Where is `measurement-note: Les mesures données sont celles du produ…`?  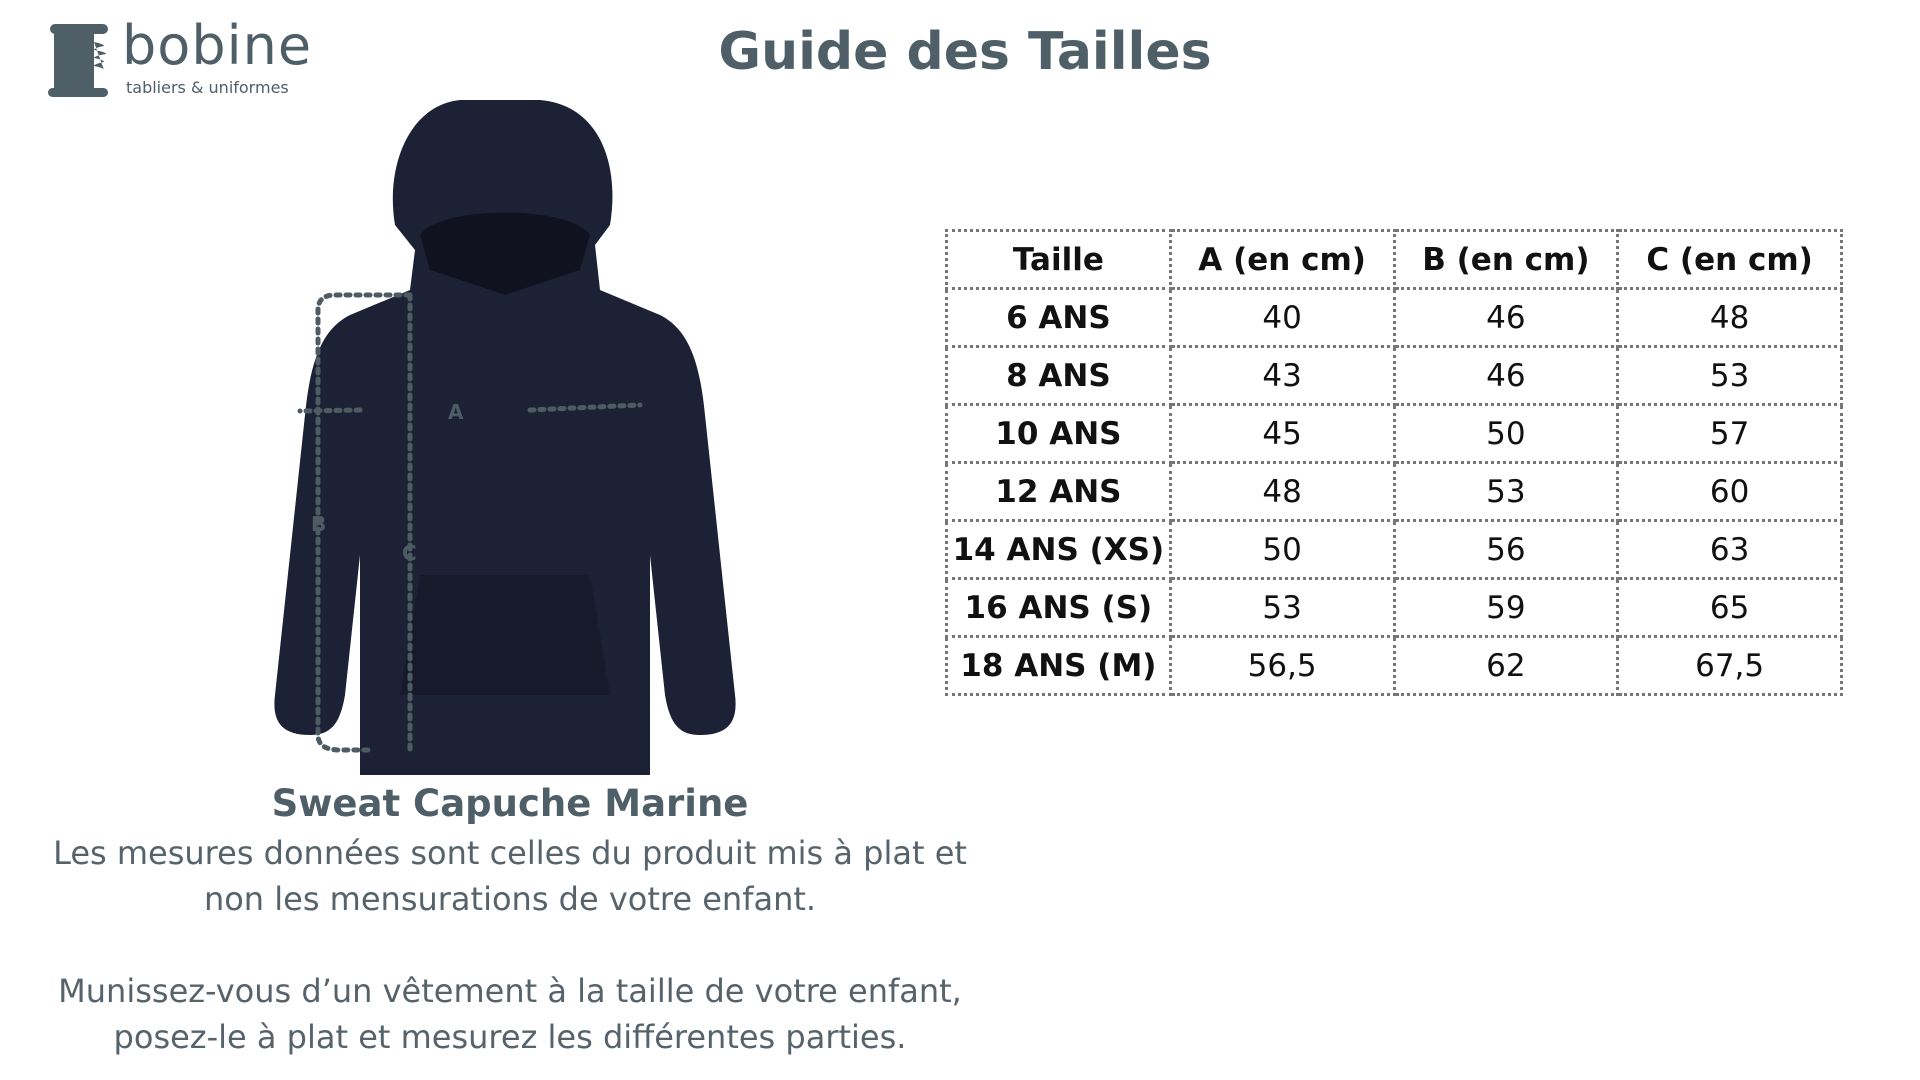 measurement-note: Les mesures données sont celles du produ… is located at coordinates (510, 876).